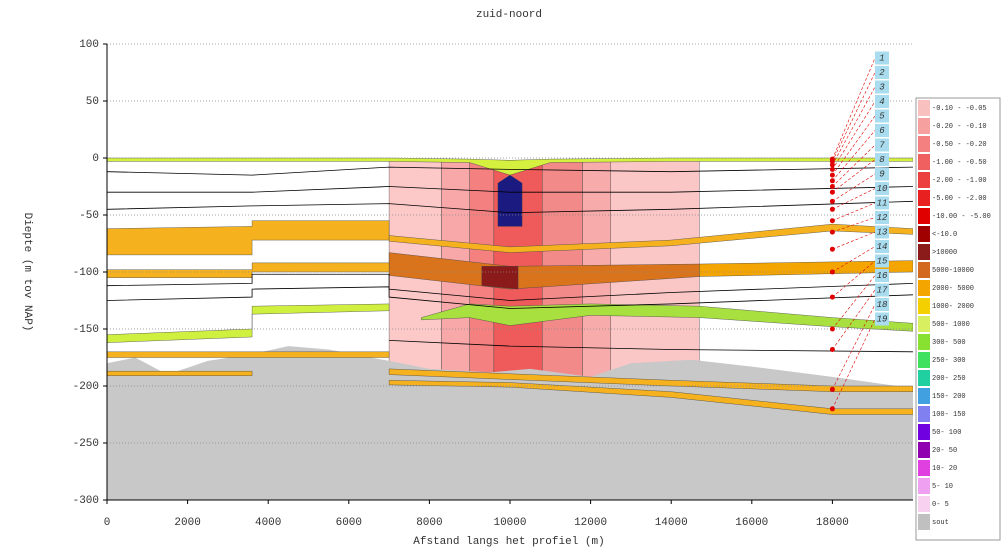 This screenshot has width=1007, height=552. Describe the element at coordinates (882, 319) in the screenshot. I see `borehole-label: 19` at that location.